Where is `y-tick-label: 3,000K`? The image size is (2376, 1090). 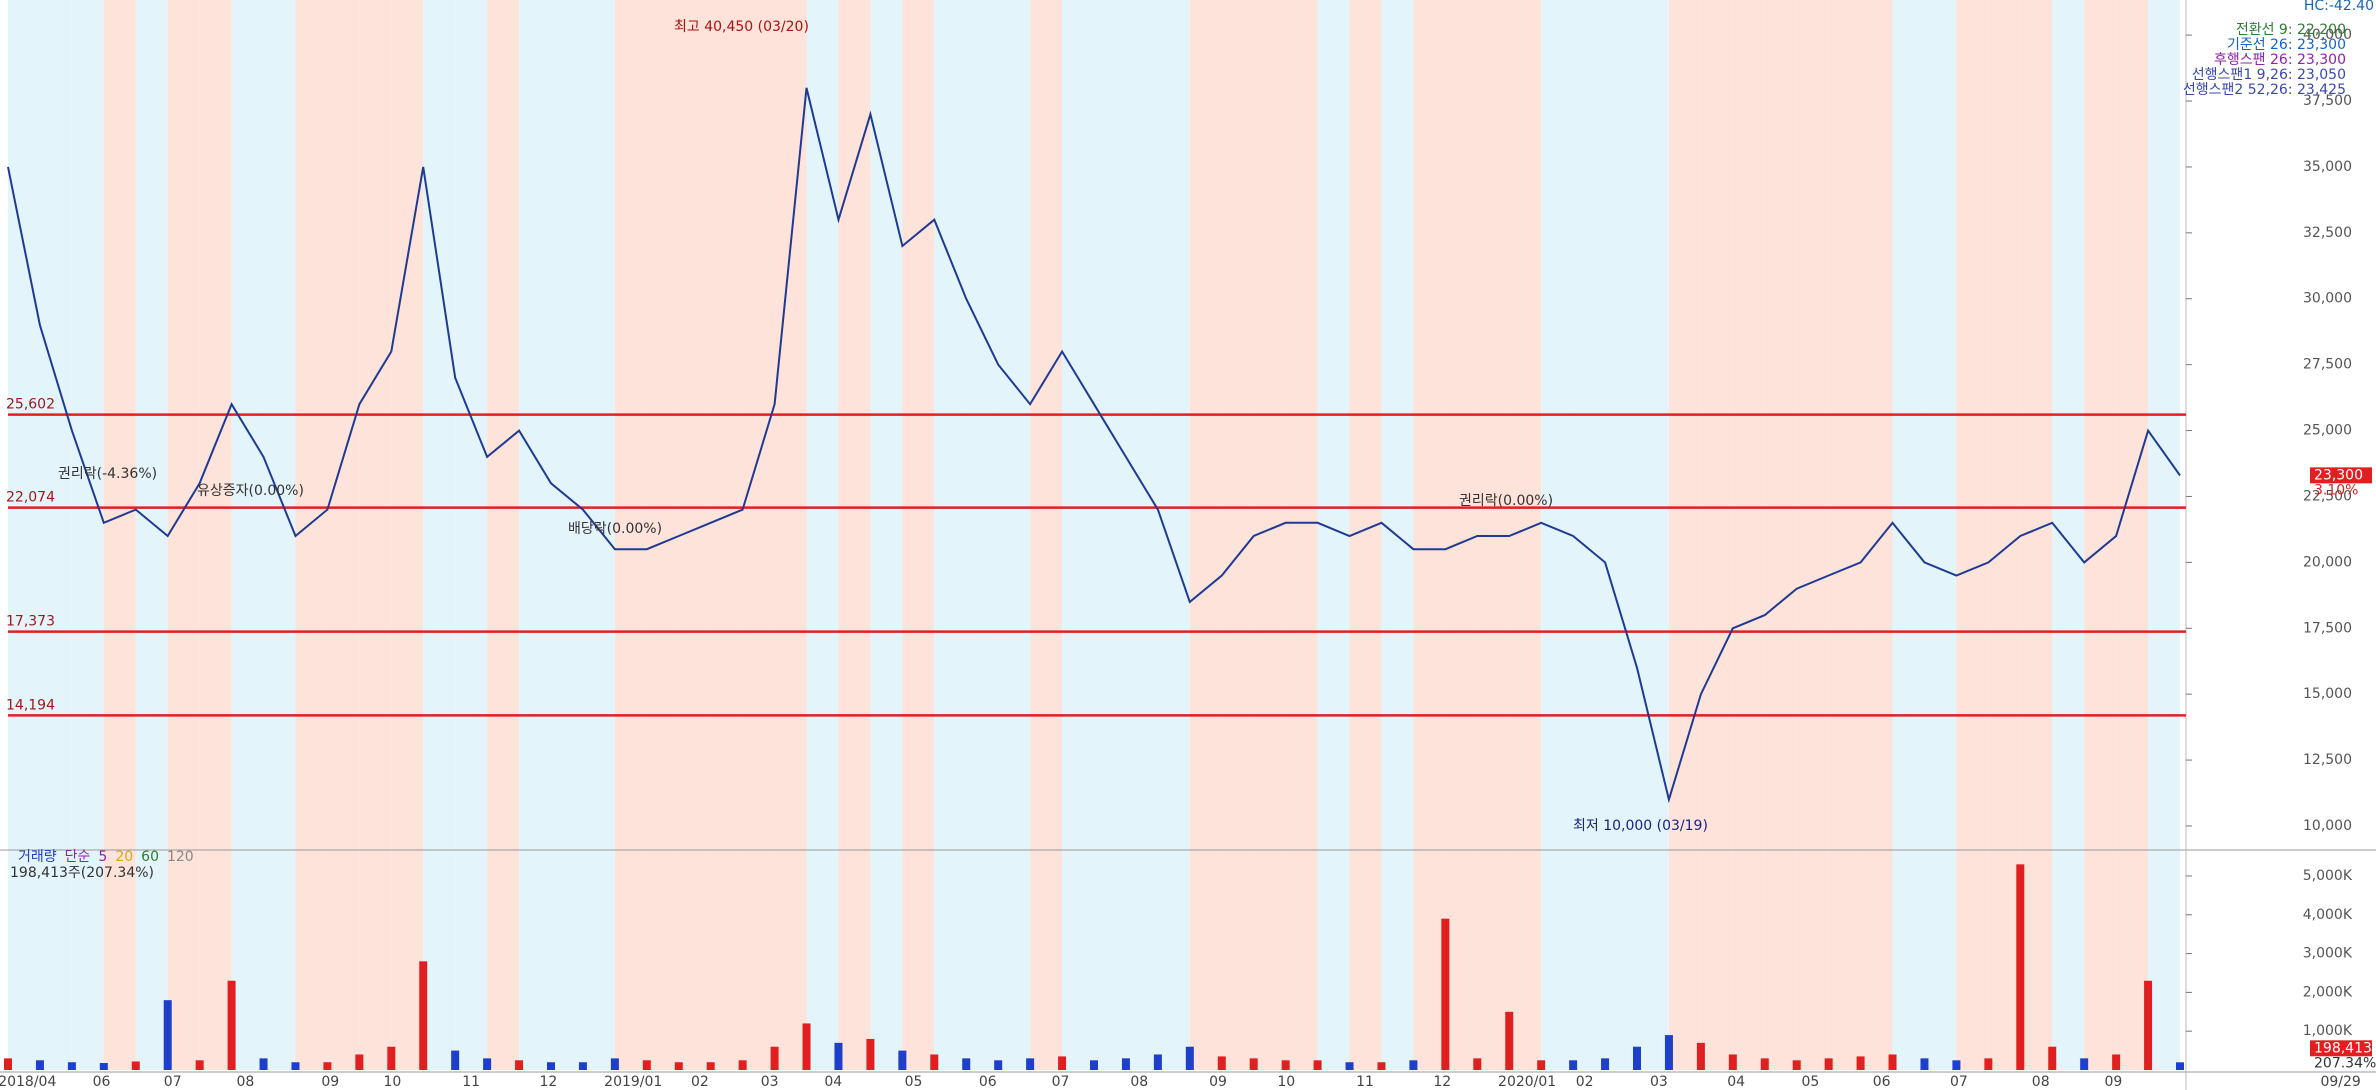 y-tick-label: 3,000K is located at coordinates (2328, 954).